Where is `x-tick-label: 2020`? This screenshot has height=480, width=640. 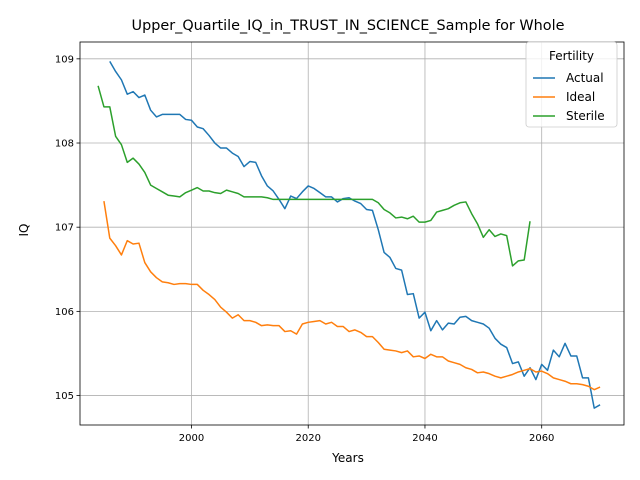
x-tick-label: 2020 is located at coordinates (307, 438).